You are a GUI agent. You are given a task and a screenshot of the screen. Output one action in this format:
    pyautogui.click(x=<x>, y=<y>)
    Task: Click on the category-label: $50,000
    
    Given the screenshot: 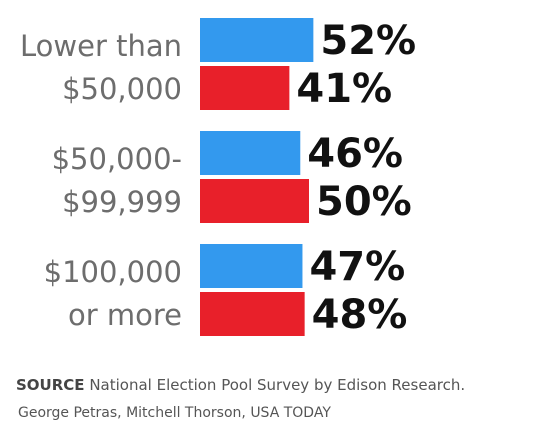 What is the action you would take?
    pyautogui.click(x=122, y=89)
    